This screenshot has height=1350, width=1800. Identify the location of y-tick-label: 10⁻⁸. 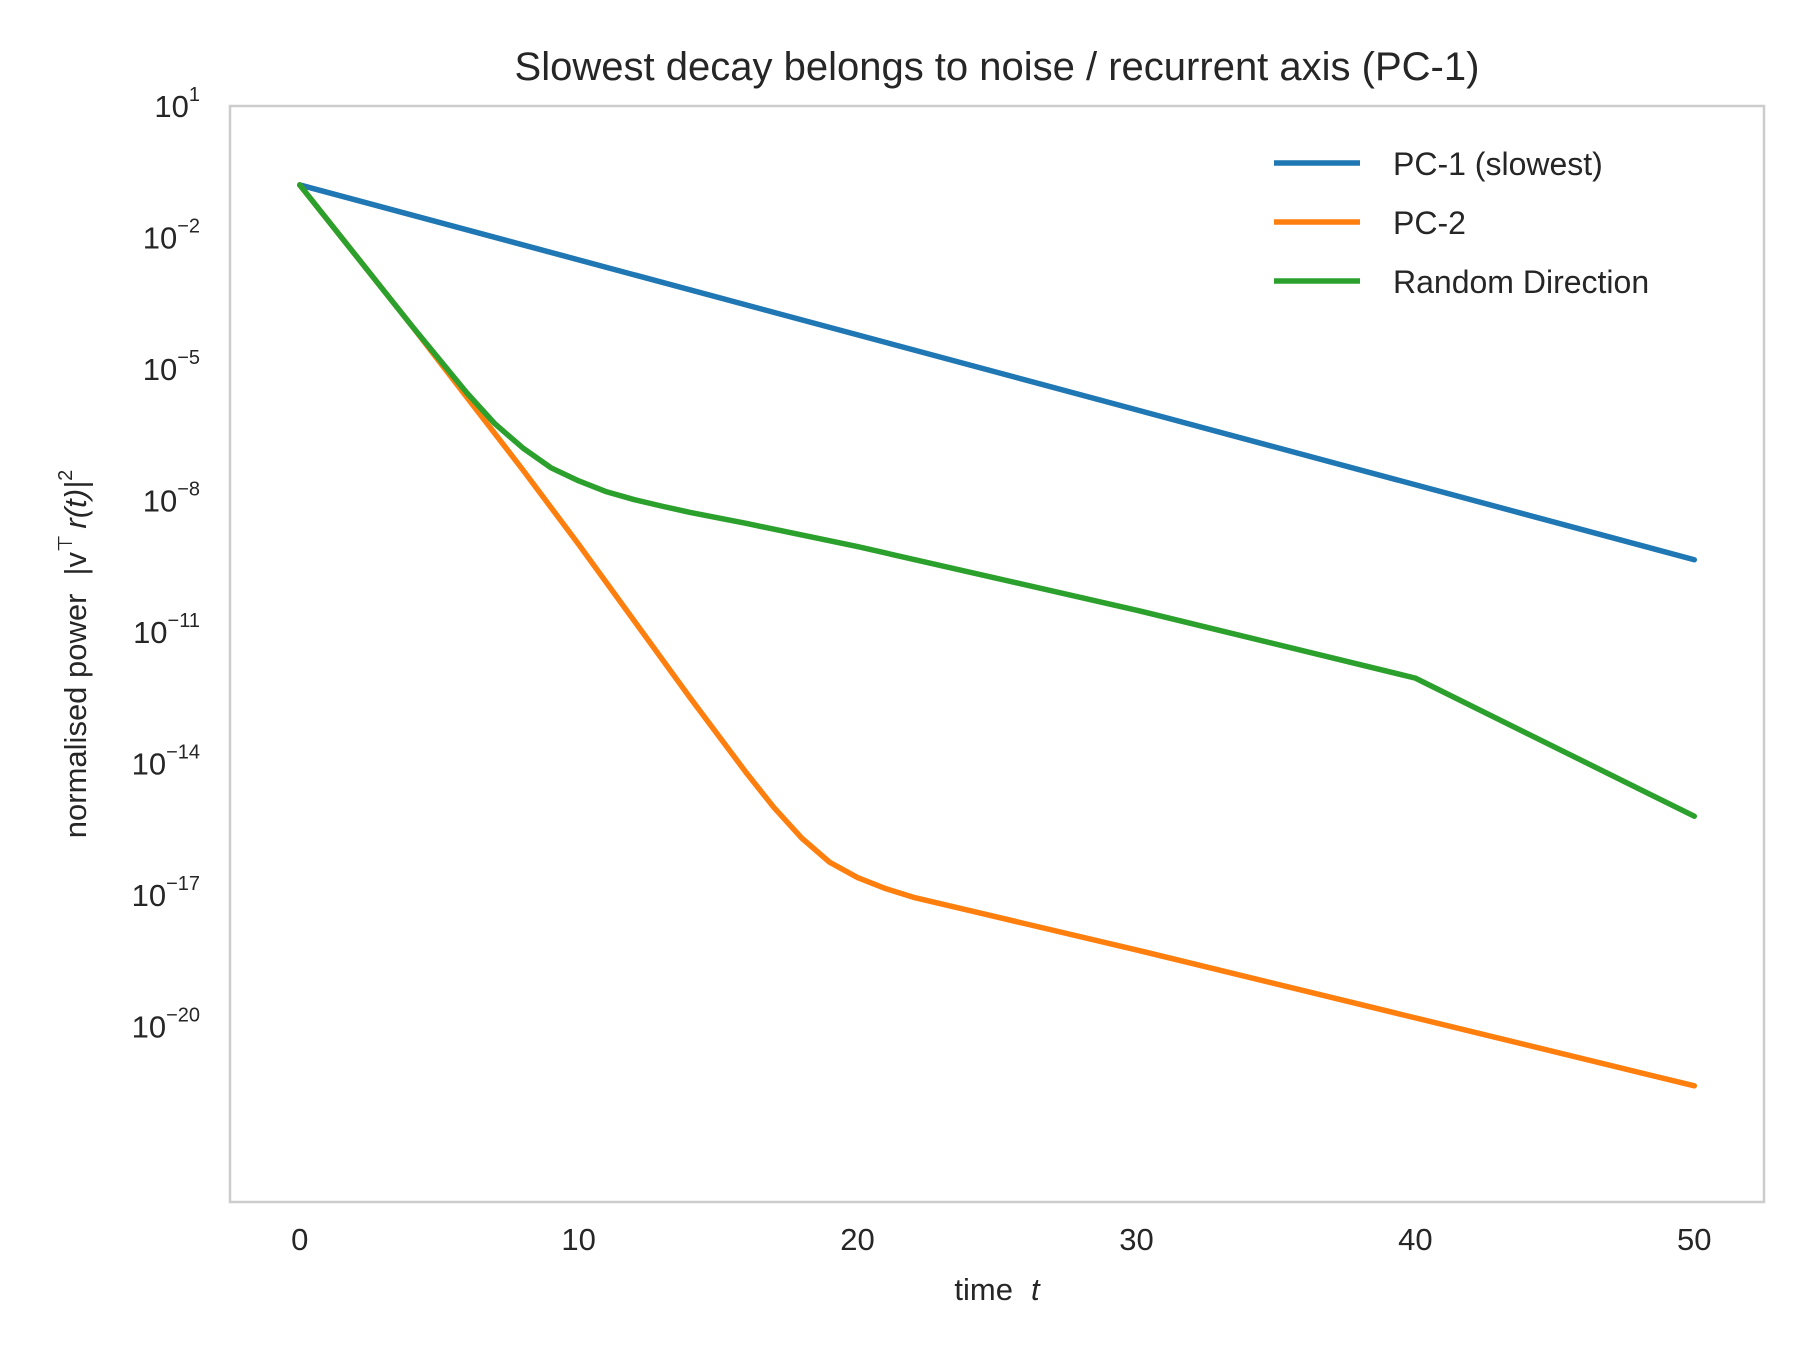
(171, 499).